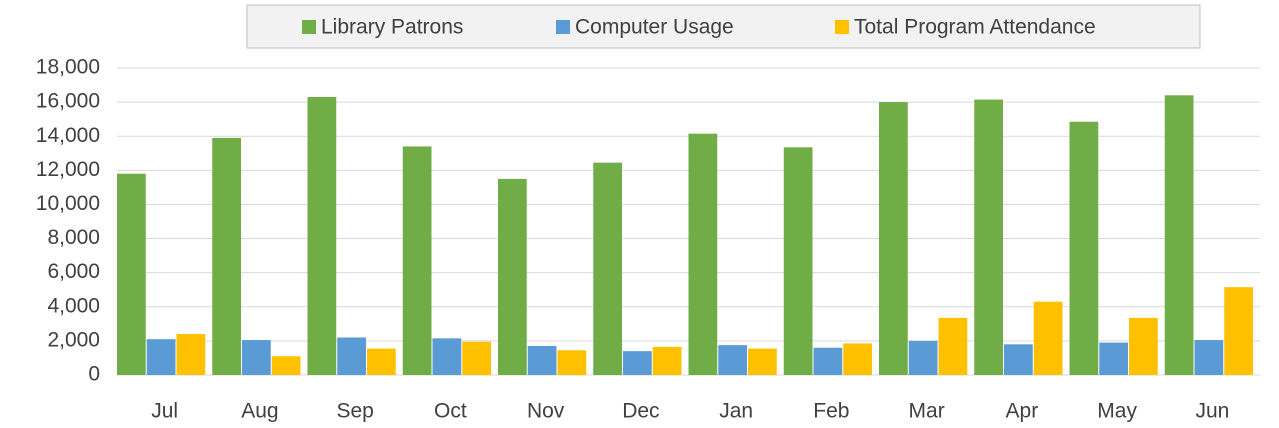 The image size is (1279, 428). I want to click on x-tick-label: Oct, so click(450, 411).